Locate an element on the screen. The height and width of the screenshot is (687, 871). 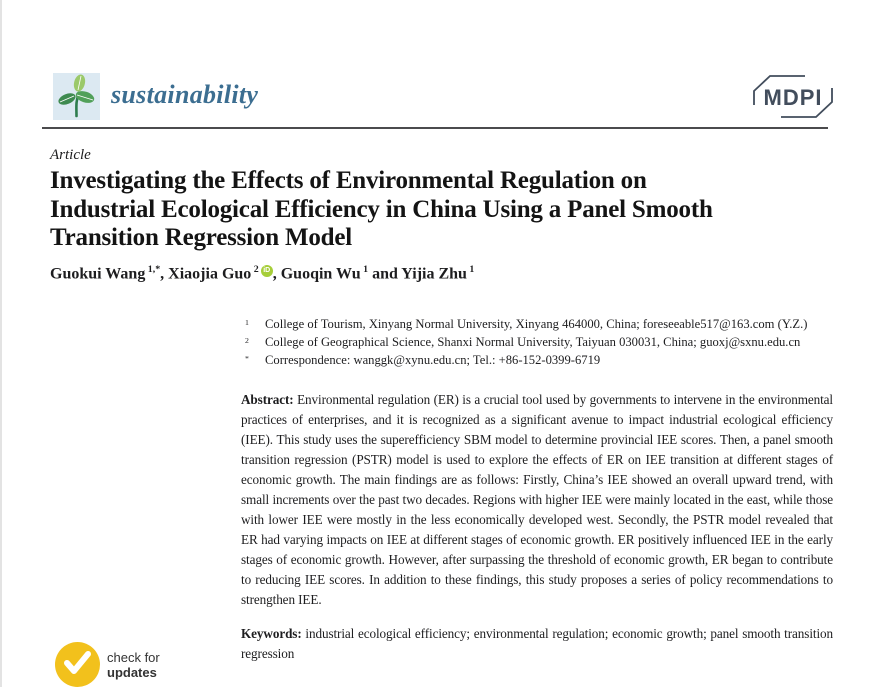
title-line-3: Transition Regression Model is located at coordinates (201, 237).